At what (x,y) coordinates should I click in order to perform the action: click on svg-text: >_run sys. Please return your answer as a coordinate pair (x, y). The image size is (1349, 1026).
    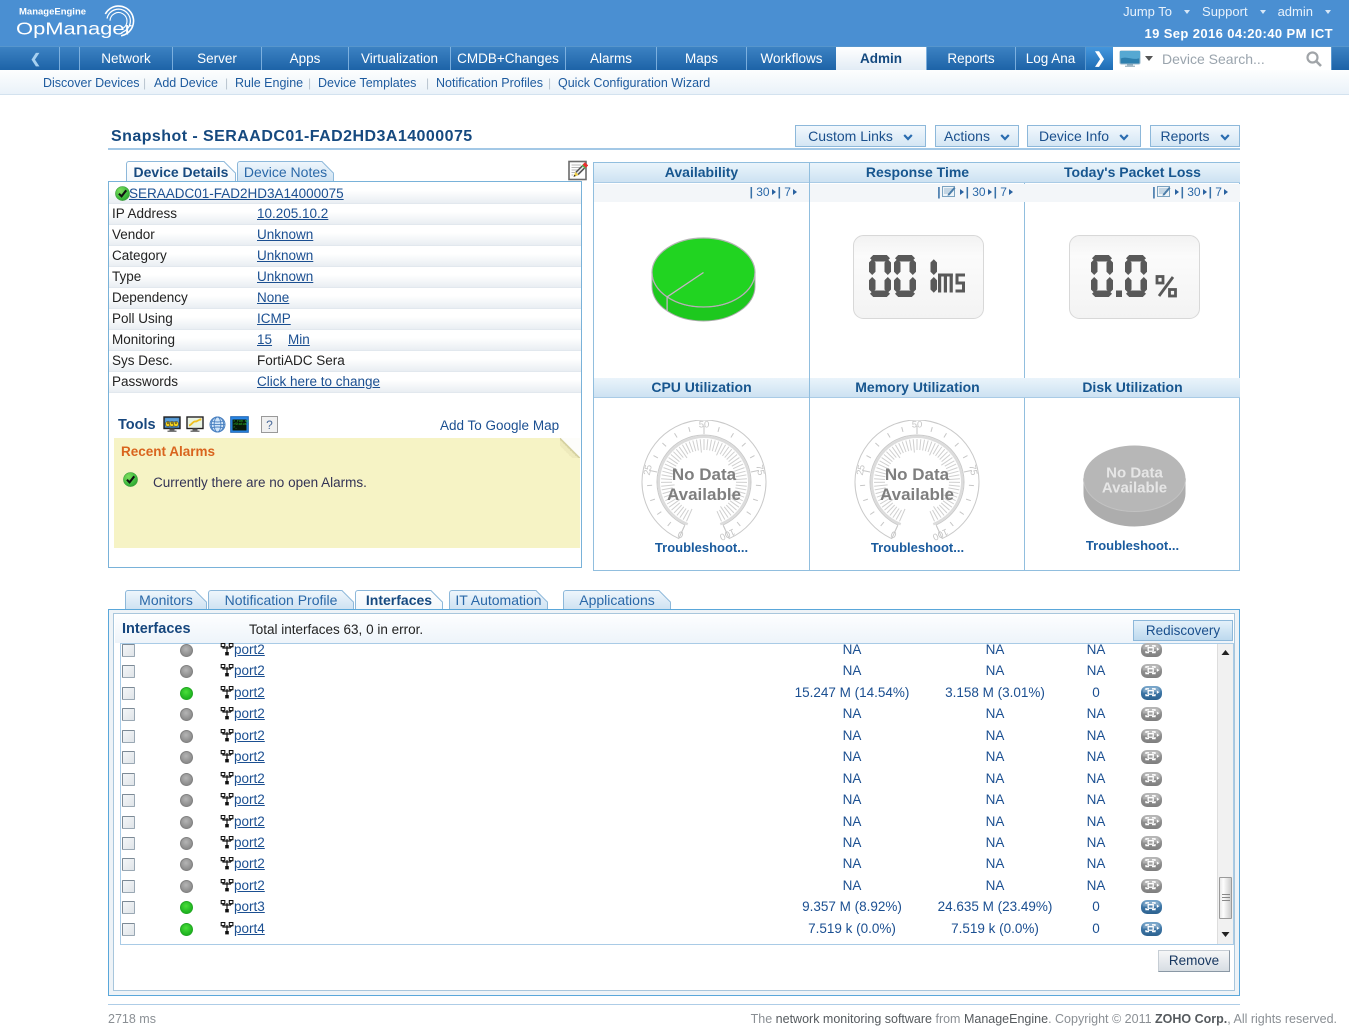
    Looking at the image, I should click on (241, 421).